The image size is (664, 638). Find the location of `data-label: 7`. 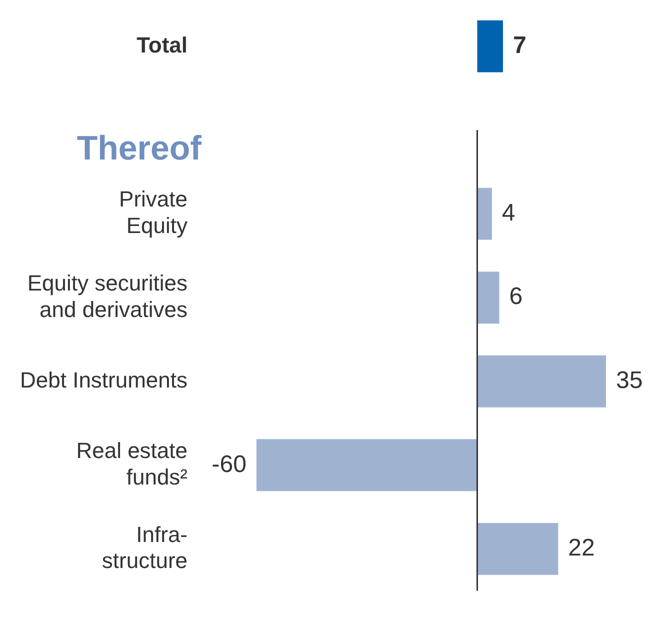

data-label: 7 is located at coordinates (519, 45).